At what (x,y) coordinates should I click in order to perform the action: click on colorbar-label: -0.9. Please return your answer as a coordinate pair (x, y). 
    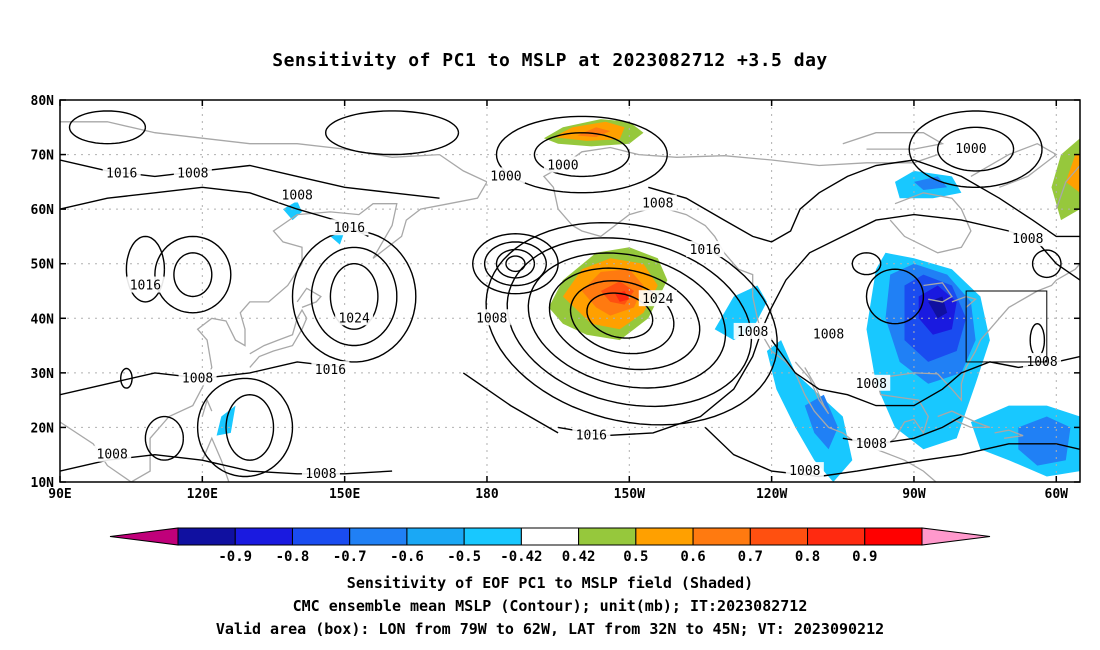
    Looking at the image, I should click on (235, 557).